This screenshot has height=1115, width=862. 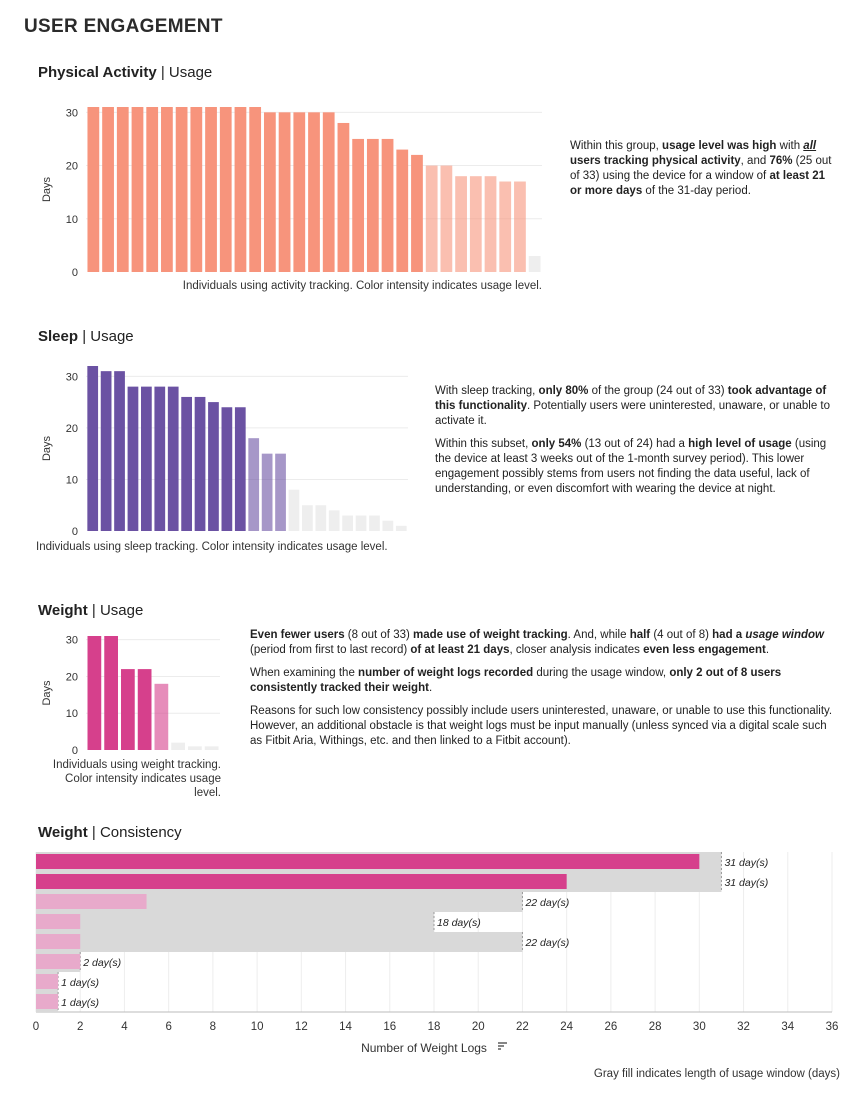 I want to click on x-tick-label: 12, so click(x=301, y=1027).